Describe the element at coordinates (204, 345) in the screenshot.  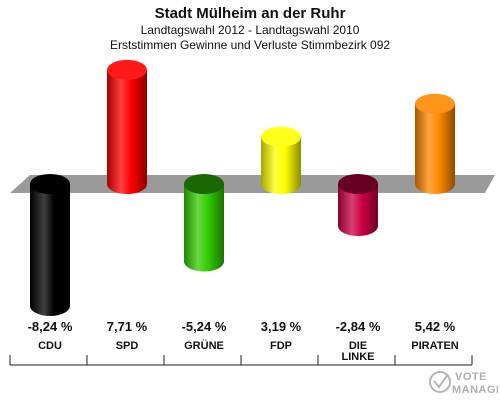
I see `category-label: GRÜNE` at that location.